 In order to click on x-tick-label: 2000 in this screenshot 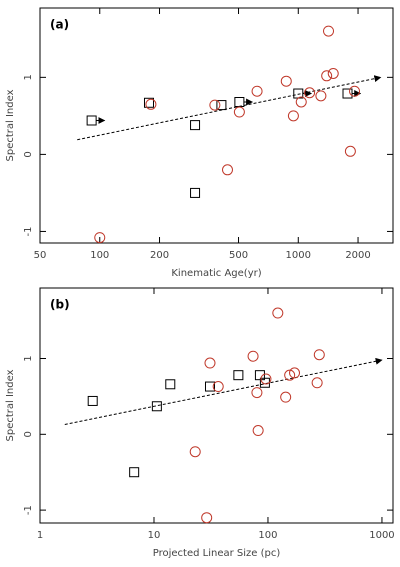, I will do `click(357, 255)`.